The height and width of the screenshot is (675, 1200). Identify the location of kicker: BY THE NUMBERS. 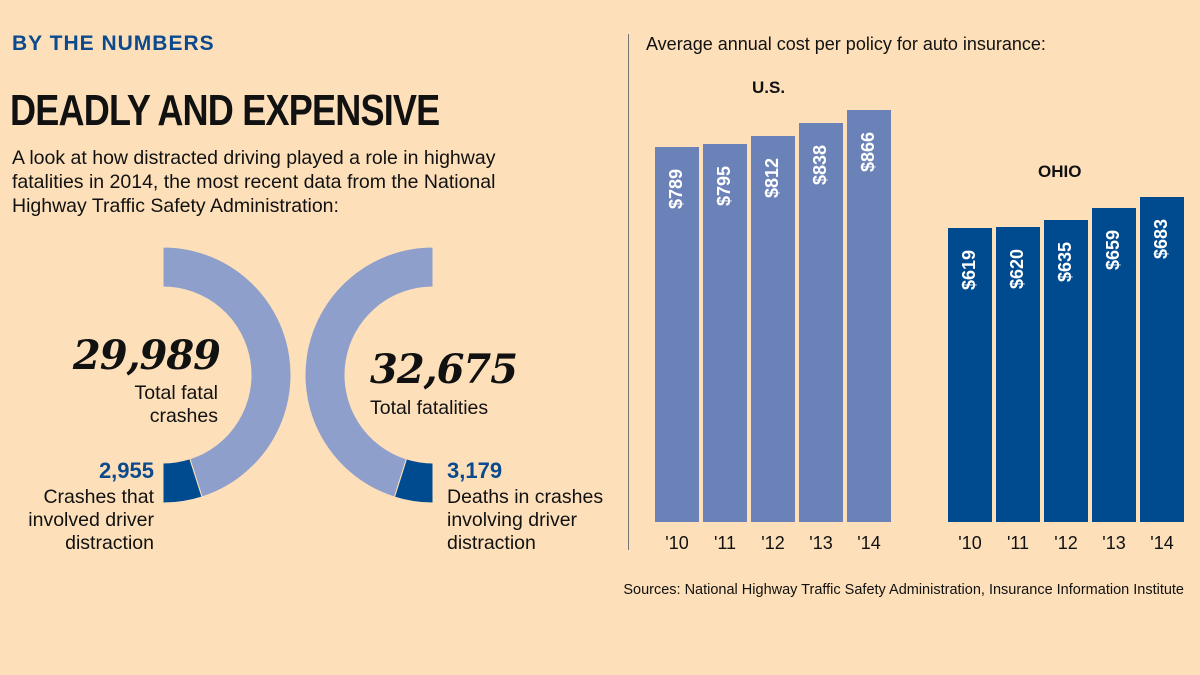
(113, 43).